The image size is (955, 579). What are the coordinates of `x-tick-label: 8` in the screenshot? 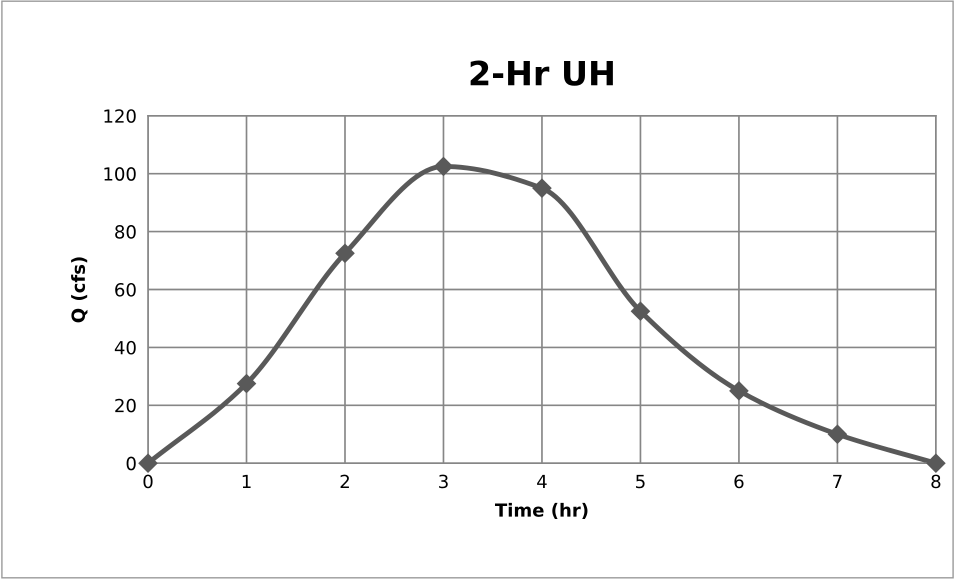 It's located at (935, 481).